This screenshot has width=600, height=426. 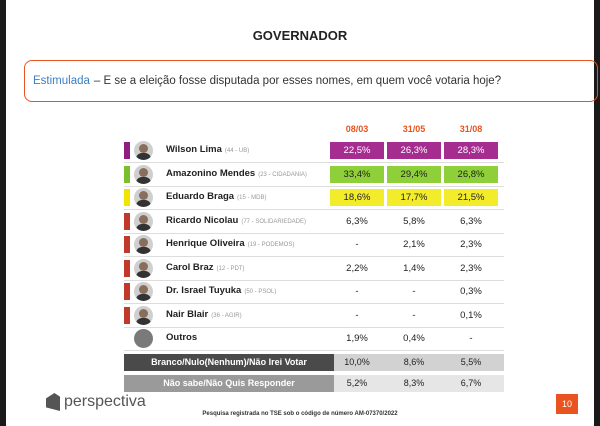 What do you see at coordinates (229, 362) in the screenshot?
I see `summary-label: Branco/Nulo(Nenhum)/Não Irei Votar` at bounding box center [229, 362].